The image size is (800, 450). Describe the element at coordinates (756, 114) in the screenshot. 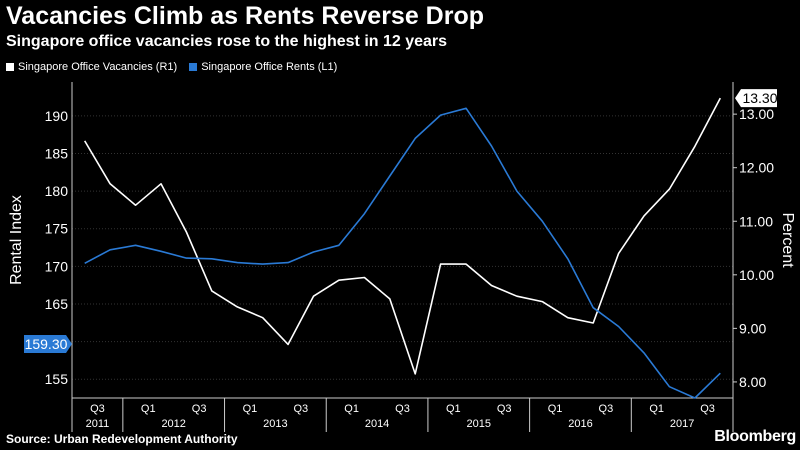

I see `right-tick-label: 13.00` at that location.